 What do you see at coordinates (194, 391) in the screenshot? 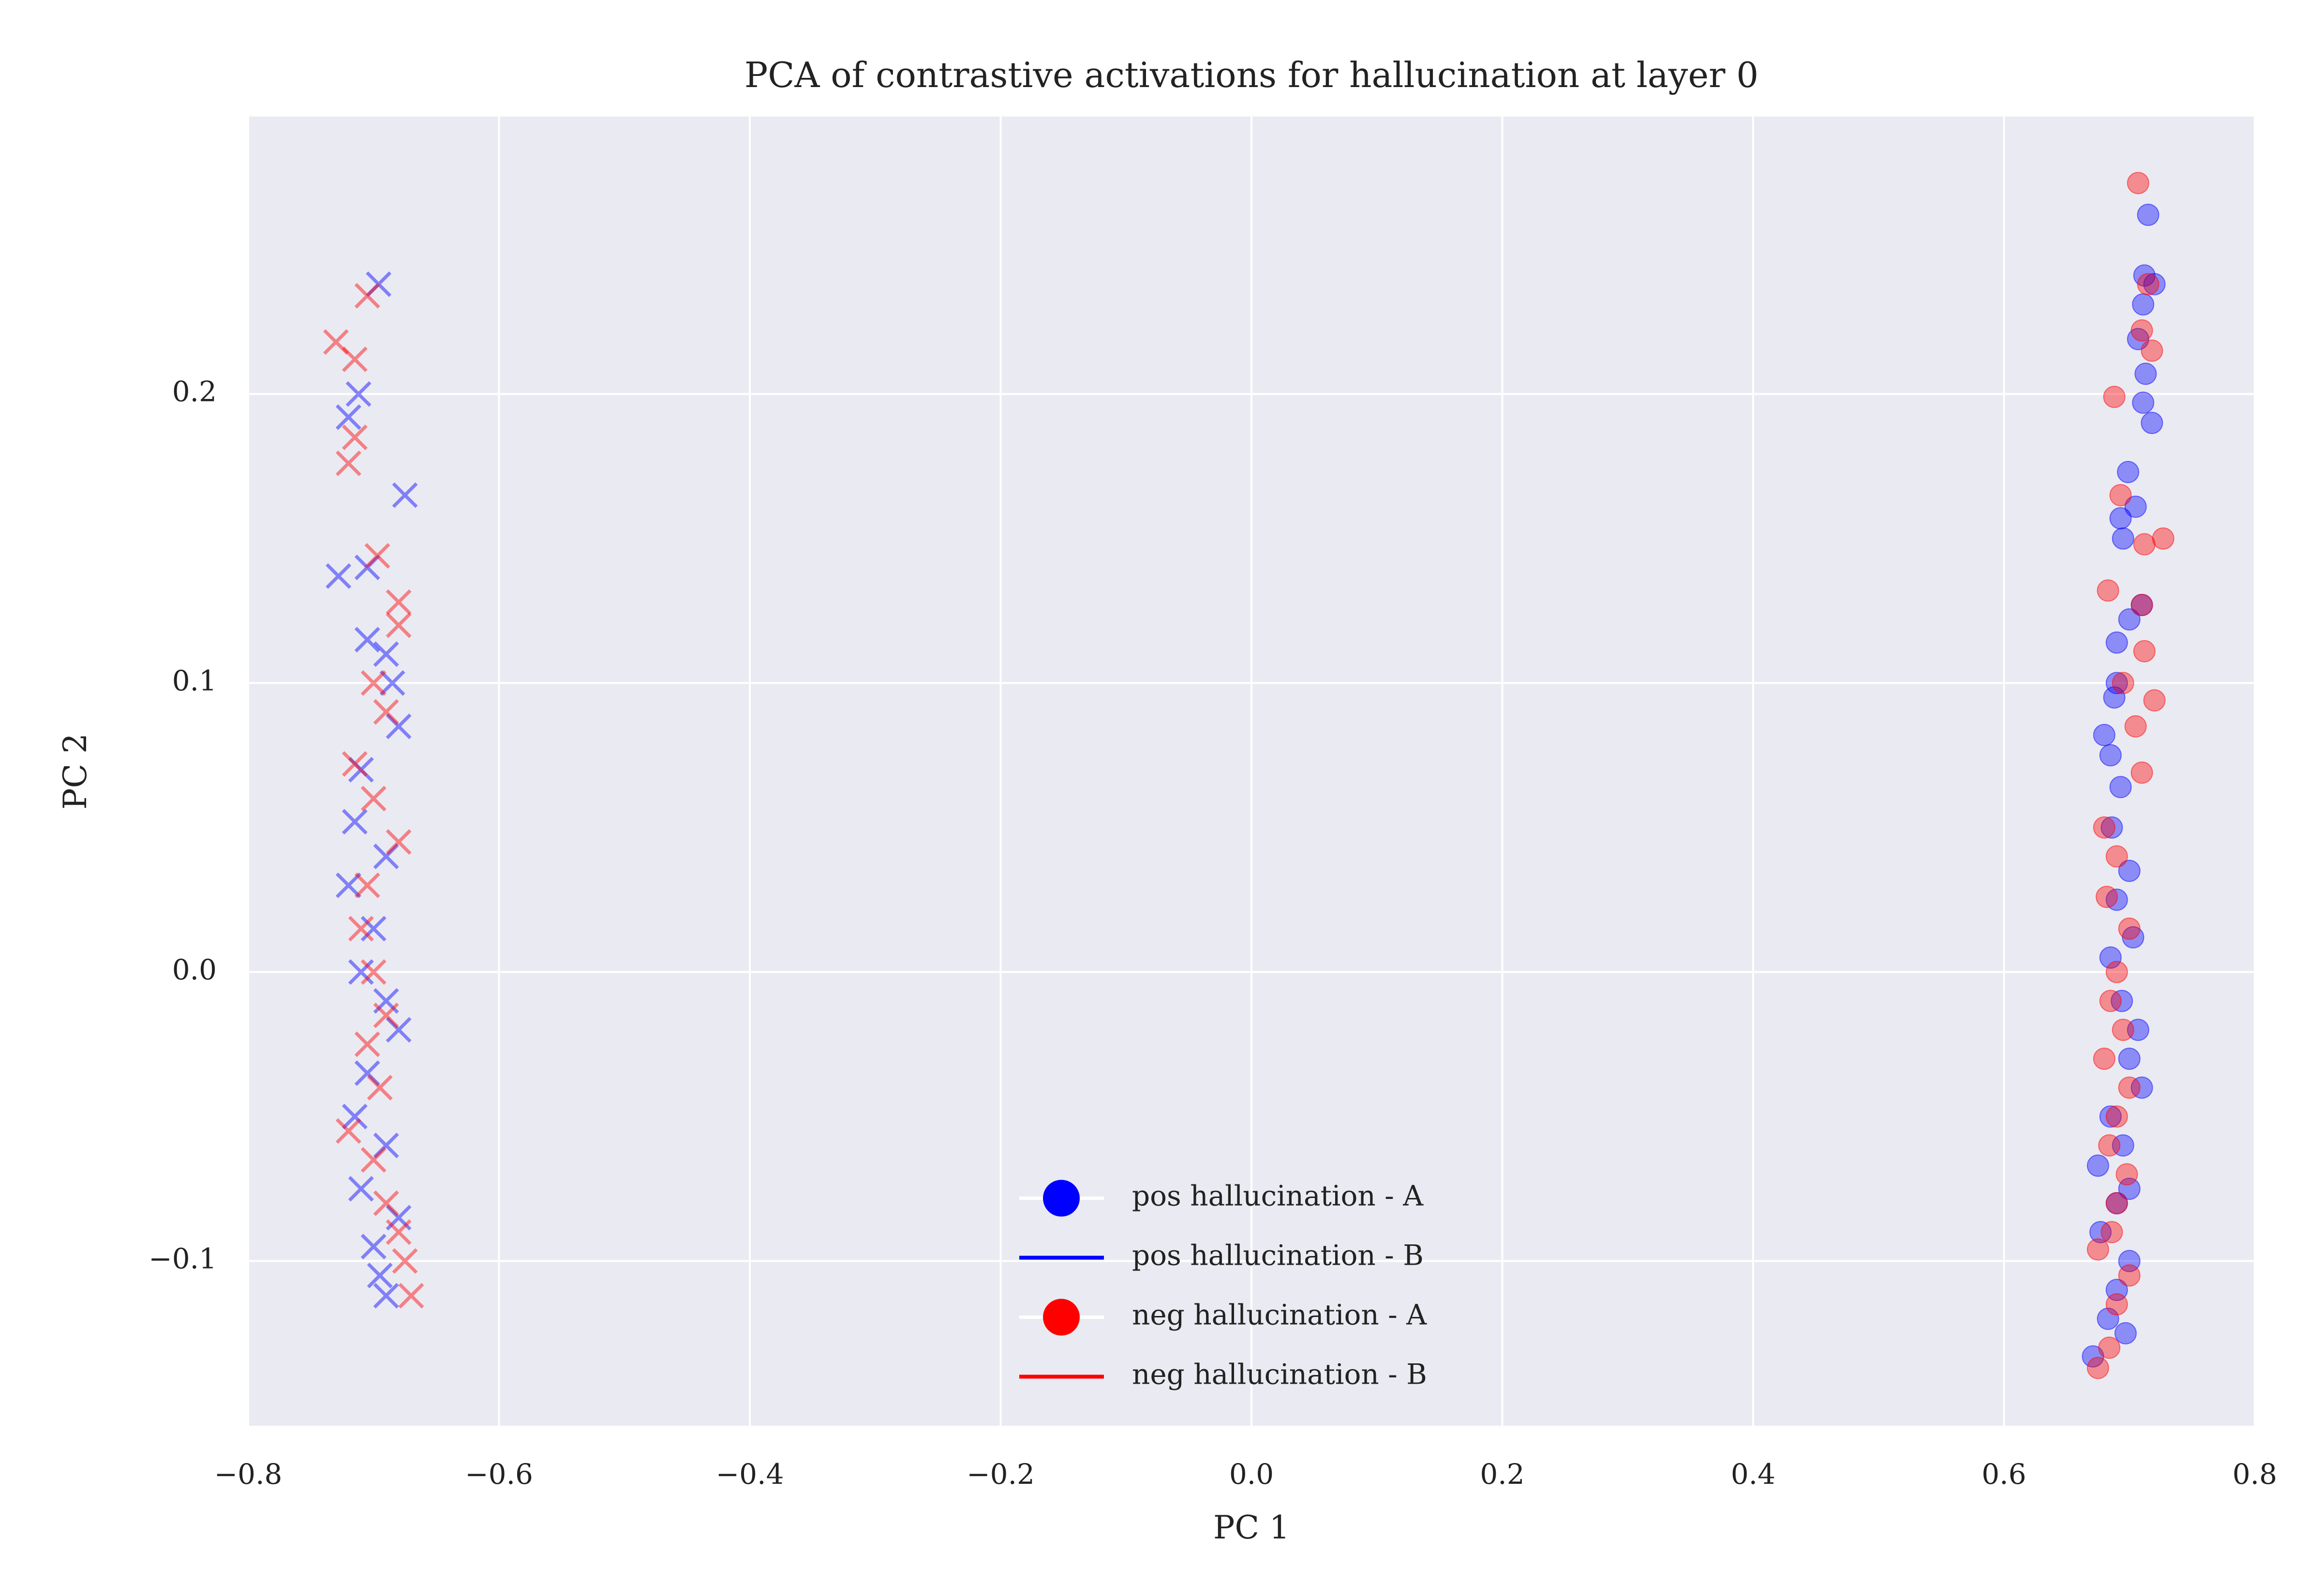
I see `y-tick-label: 0.2` at bounding box center [194, 391].